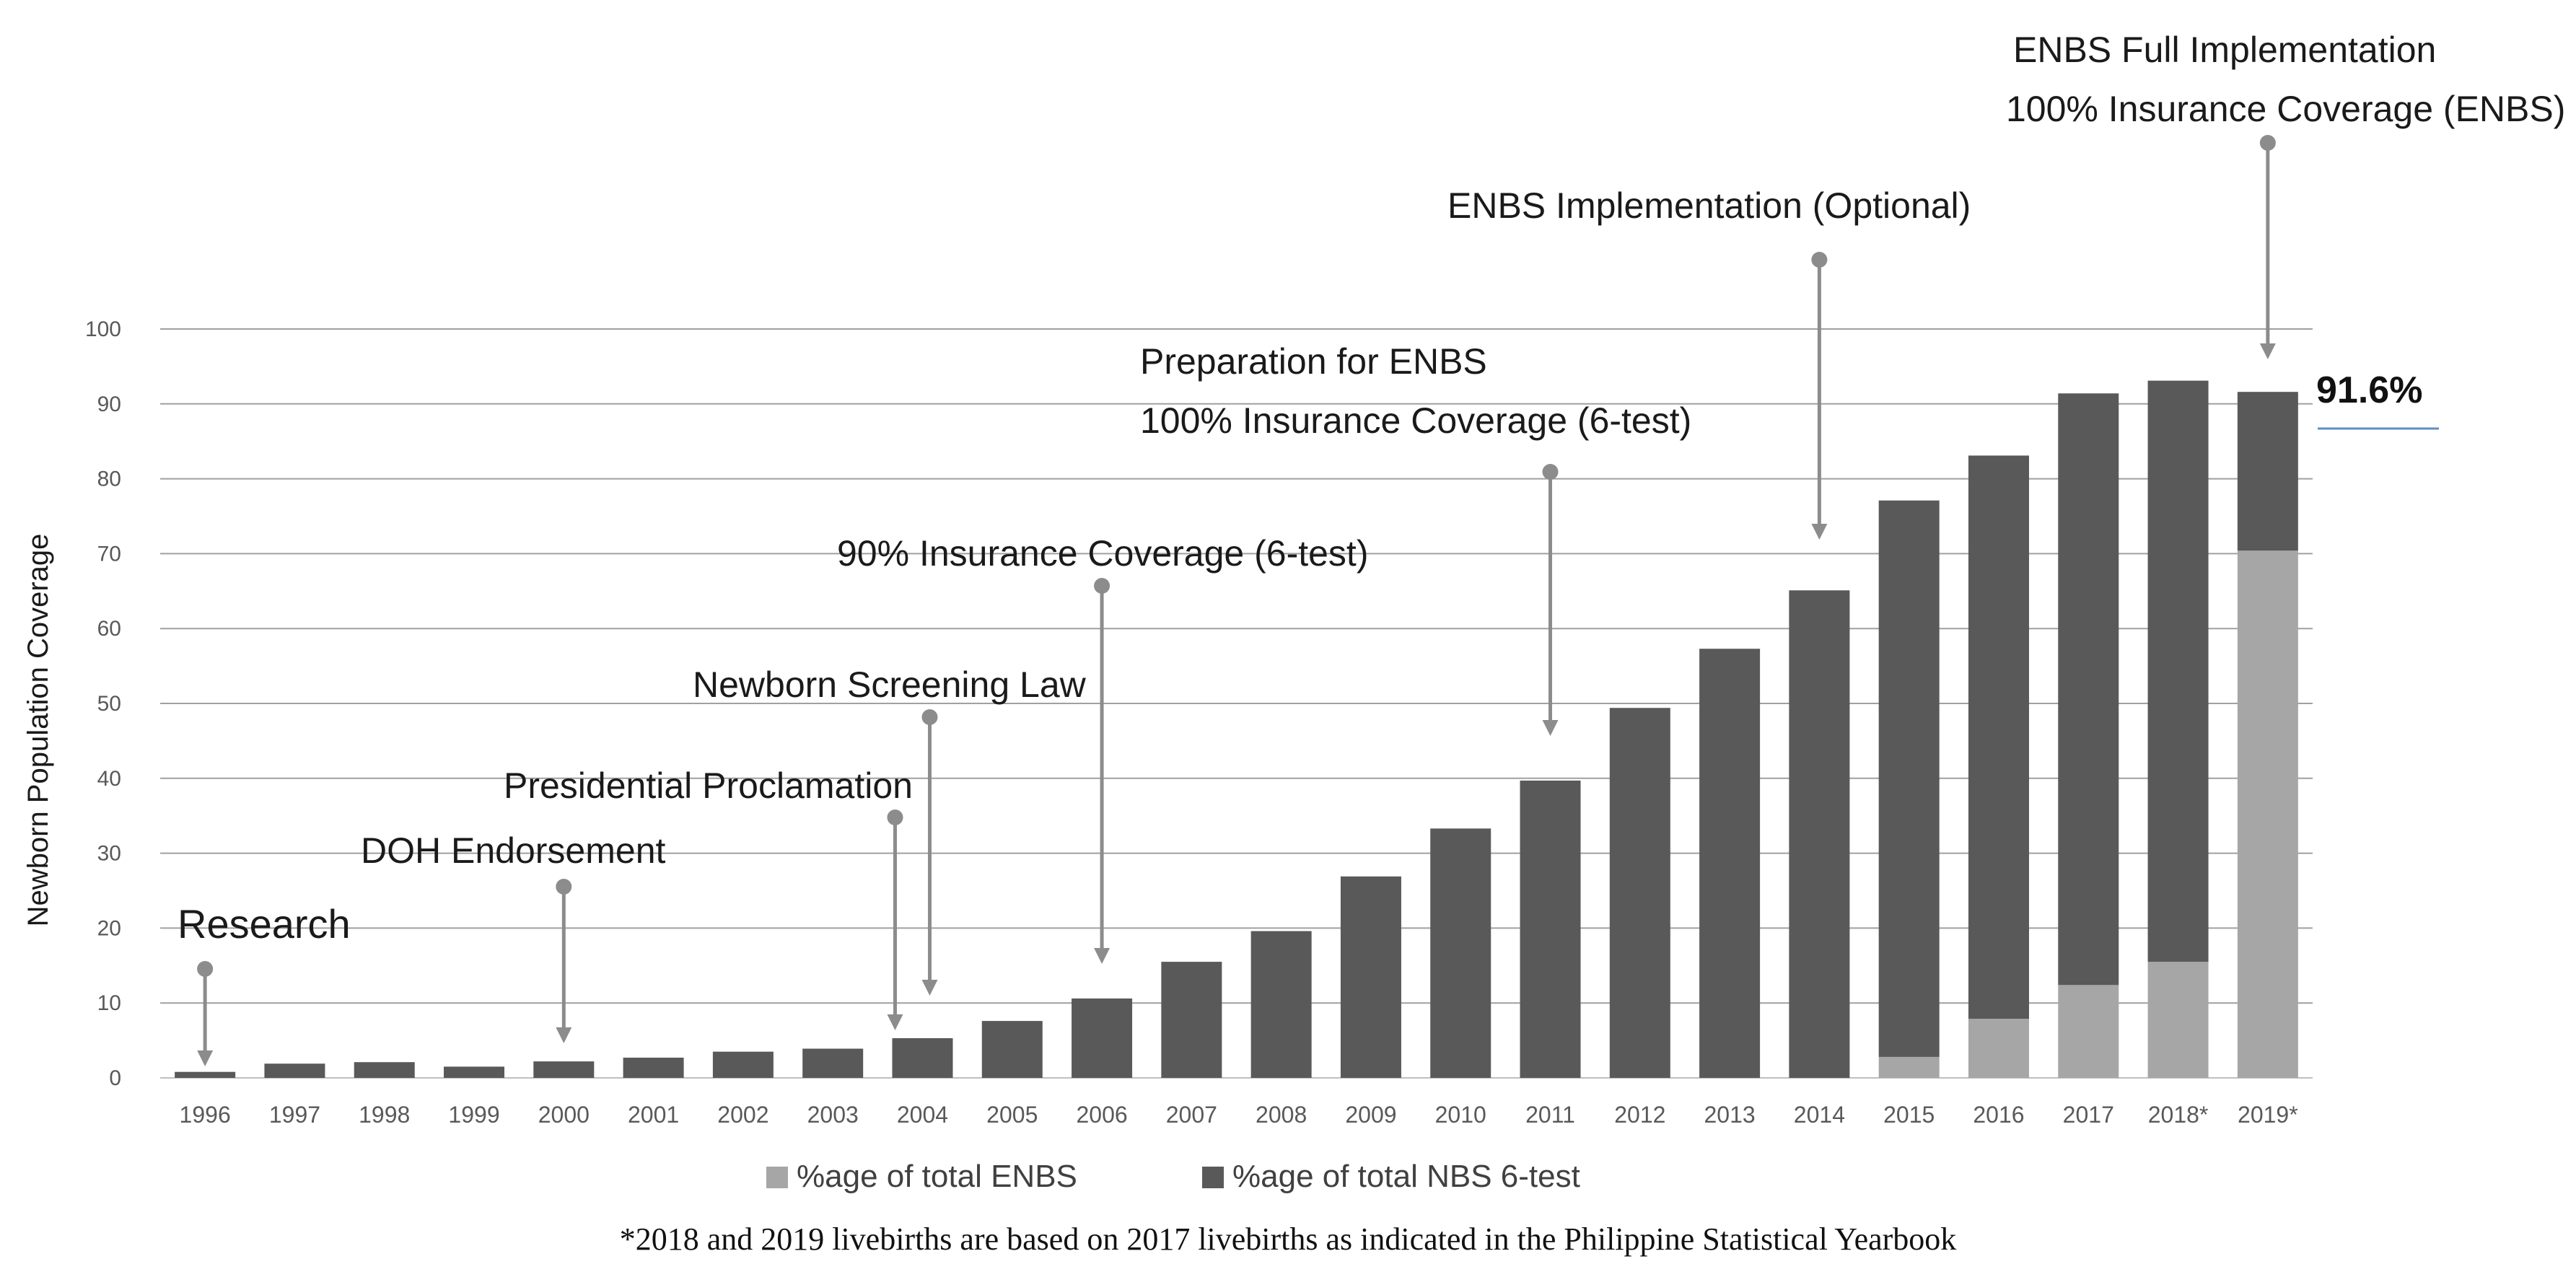  Describe the element at coordinates (2178, 1020) in the screenshot. I see `bar-enbs-2018` at that location.